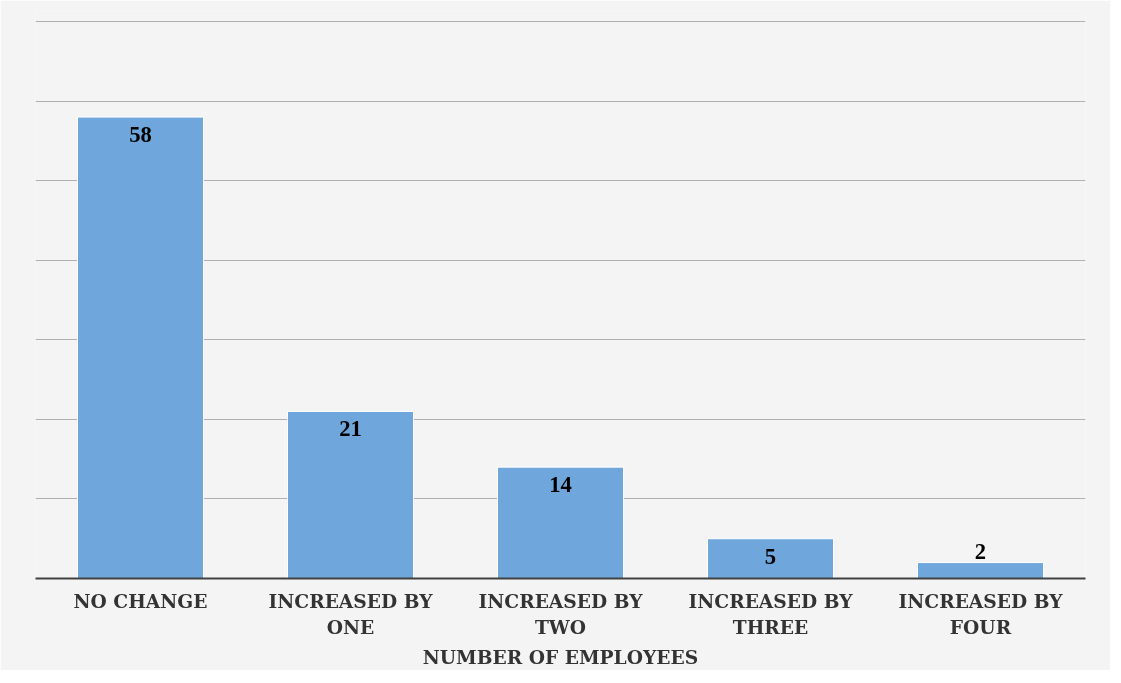 The image size is (1121, 683). What do you see at coordinates (561, 613) in the screenshot?
I see `x-tick-label: INCREASED BY TWO` at bounding box center [561, 613].